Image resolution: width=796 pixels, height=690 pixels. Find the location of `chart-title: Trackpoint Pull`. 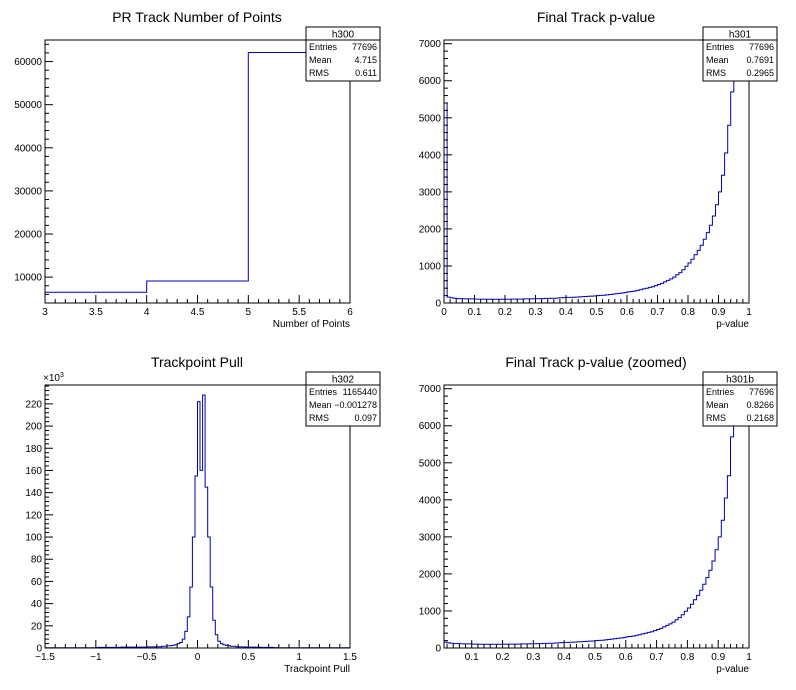

chart-title: Trackpoint Pull is located at coordinates (197, 362).